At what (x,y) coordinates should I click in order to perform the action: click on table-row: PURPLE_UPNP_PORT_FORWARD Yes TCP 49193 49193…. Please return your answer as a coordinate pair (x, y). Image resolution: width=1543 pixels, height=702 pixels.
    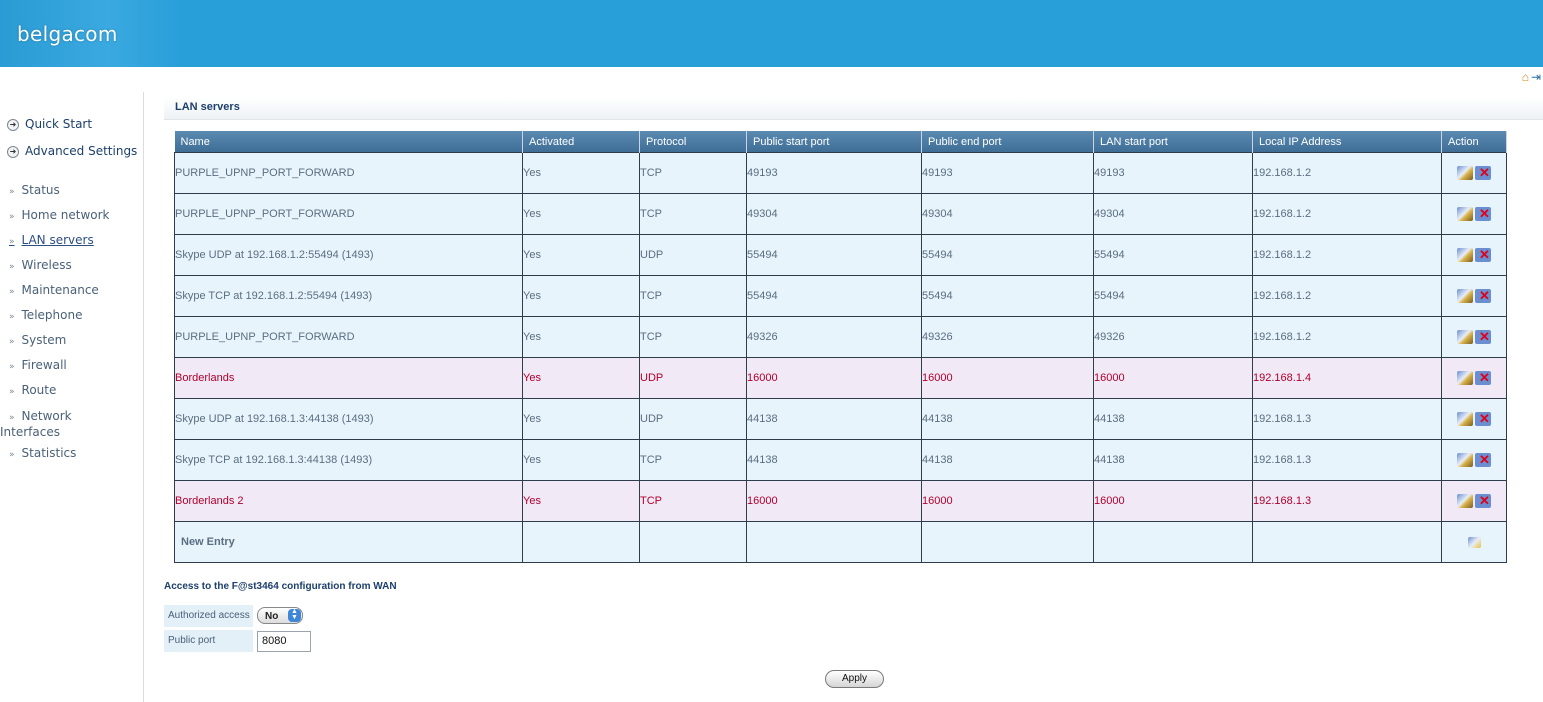
    Looking at the image, I should click on (840, 173).